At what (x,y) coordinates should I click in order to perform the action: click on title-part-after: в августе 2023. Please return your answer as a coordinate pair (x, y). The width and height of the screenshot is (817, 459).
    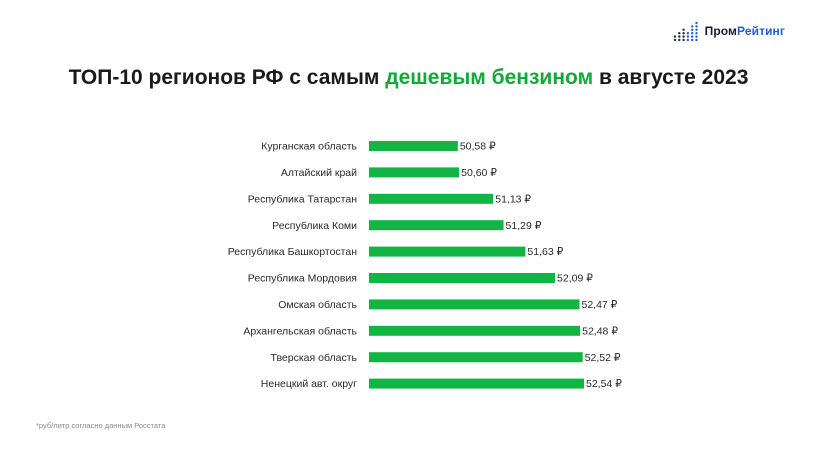
    Looking at the image, I should click on (671, 77).